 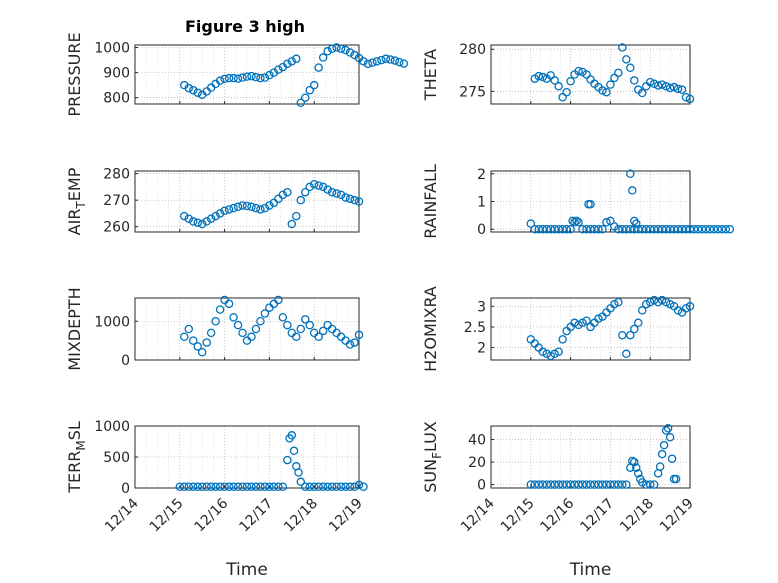 What do you see at coordinates (481, 349) in the screenshot?
I see `y-tick-label: 2` at bounding box center [481, 349].